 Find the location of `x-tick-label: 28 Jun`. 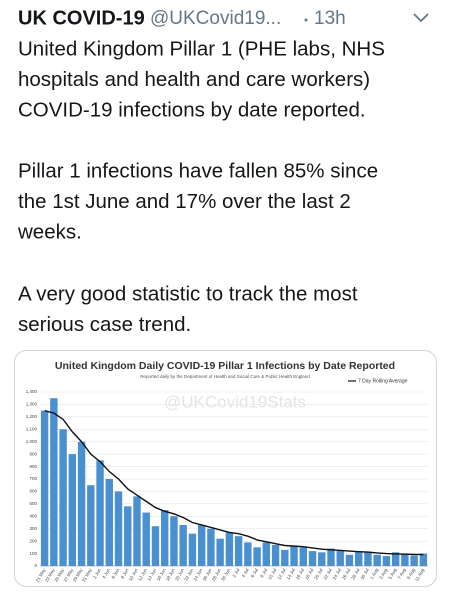

x-tick-label: 28 Jun is located at coordinates (216, 574).